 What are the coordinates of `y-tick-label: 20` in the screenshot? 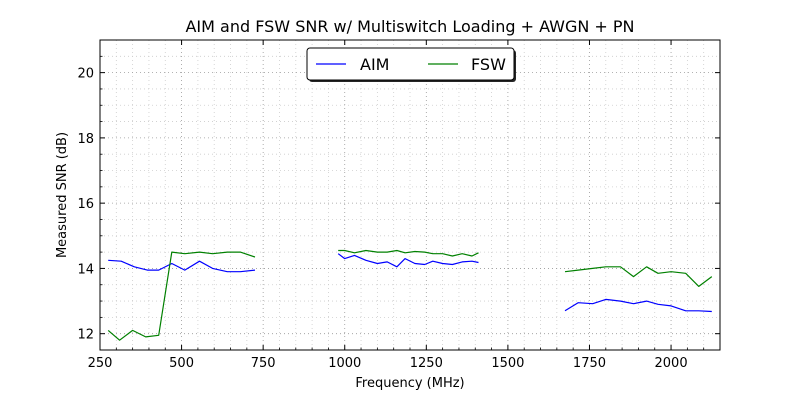 It's located at (85, 74).